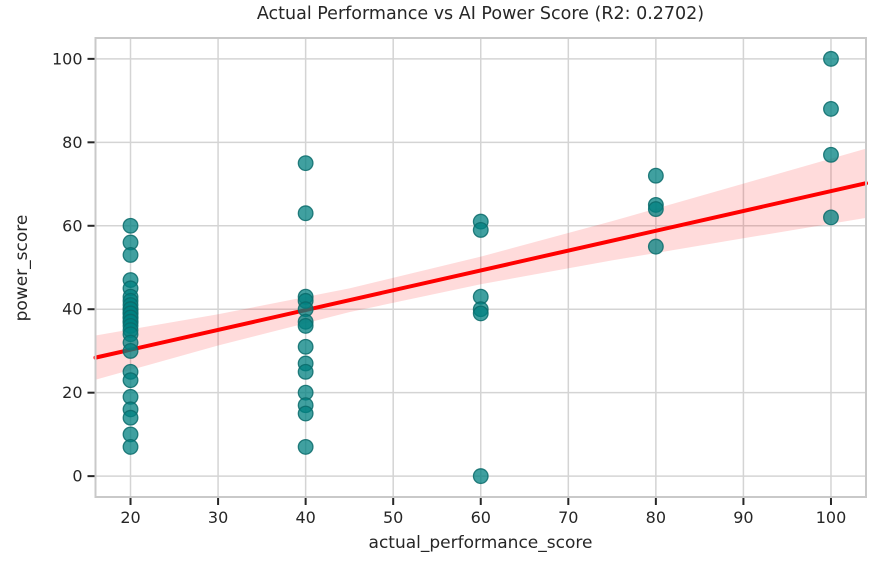 The width and height of the screenshot is (879, 574). What do you see at coordinates (743, 517) in the screenshot?
I see `x-tick-label: 90` at bounding box center [743, 517].